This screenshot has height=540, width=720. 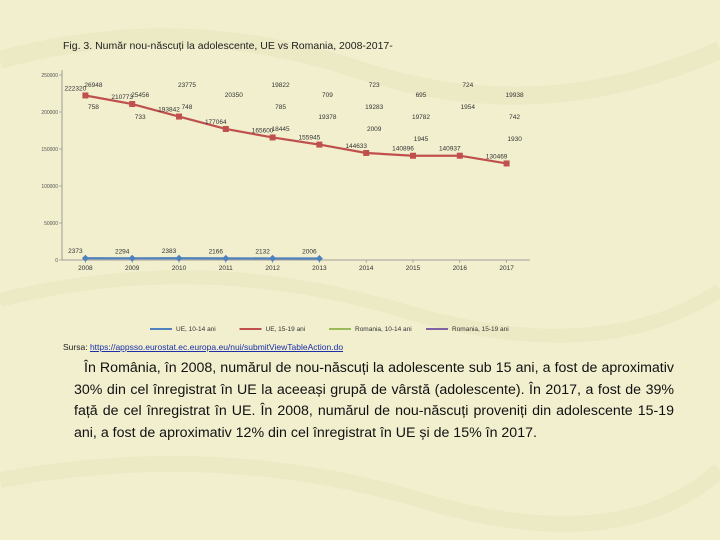 What do you see at coordinates (327, 95) in the screenshot?
I see `extra-data-label: 709` at bounding box center [327, 95].